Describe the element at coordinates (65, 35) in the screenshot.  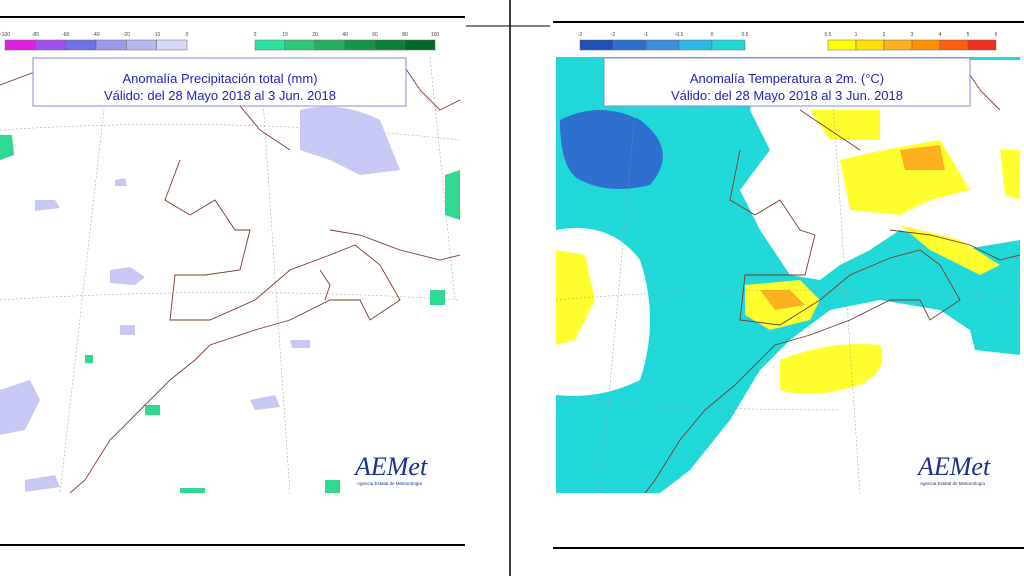
I see `legend-label: -60` at that location.